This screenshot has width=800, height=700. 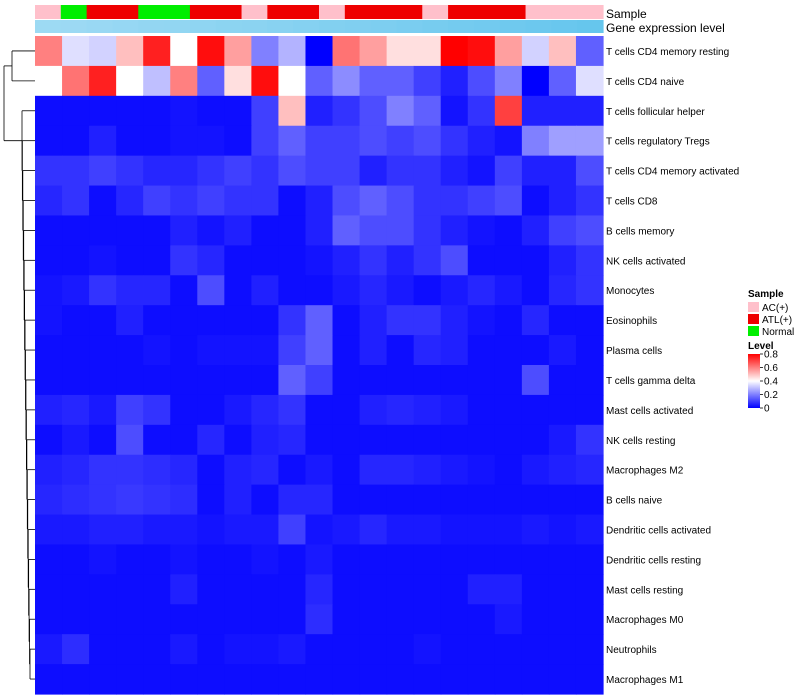 What do you see at coordinates (640, 231) in the screenshot?
I see `row-label: B cells memory` at bounding box center [640, 231].